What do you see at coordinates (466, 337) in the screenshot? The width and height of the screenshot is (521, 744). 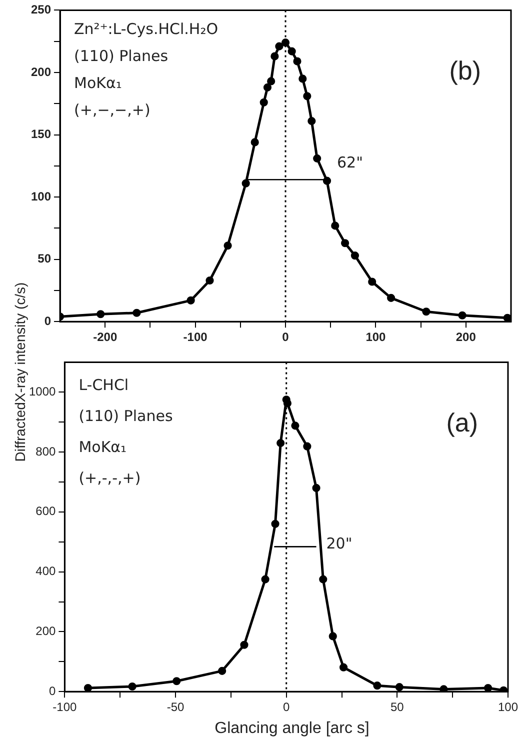 I see `x-tick-label: 200` at bounding box center [466, 337].